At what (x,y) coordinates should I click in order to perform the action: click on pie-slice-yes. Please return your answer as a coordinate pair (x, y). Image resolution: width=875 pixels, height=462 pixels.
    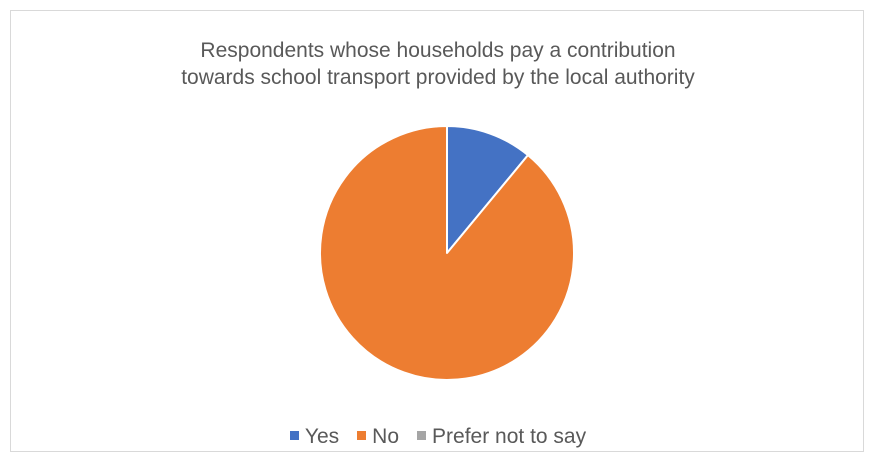
    Looking at the image, I should click on (487, 189).